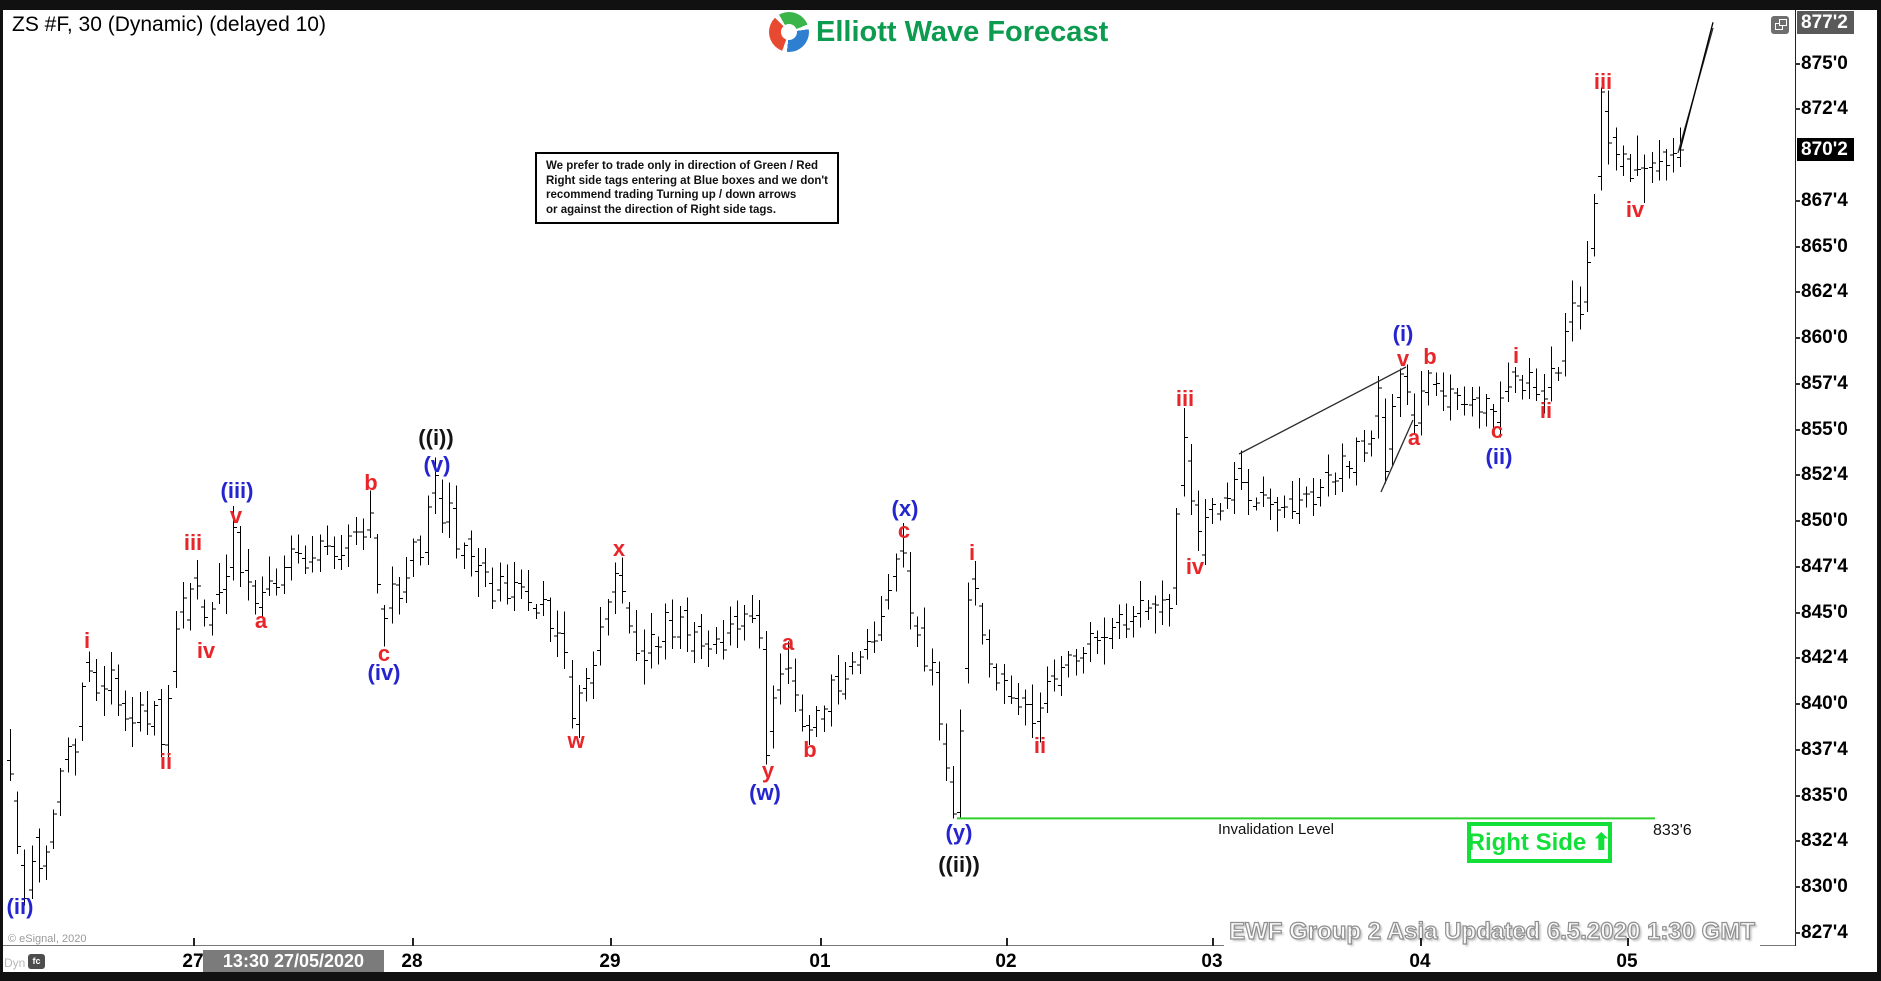 Image resolution: width=1881 pixels, height=981 pixels. What do you see at coordinates (1824, 703) in the screenshot?
I see `price-tick-label: 840'0` at bounding box center [1824, 703].